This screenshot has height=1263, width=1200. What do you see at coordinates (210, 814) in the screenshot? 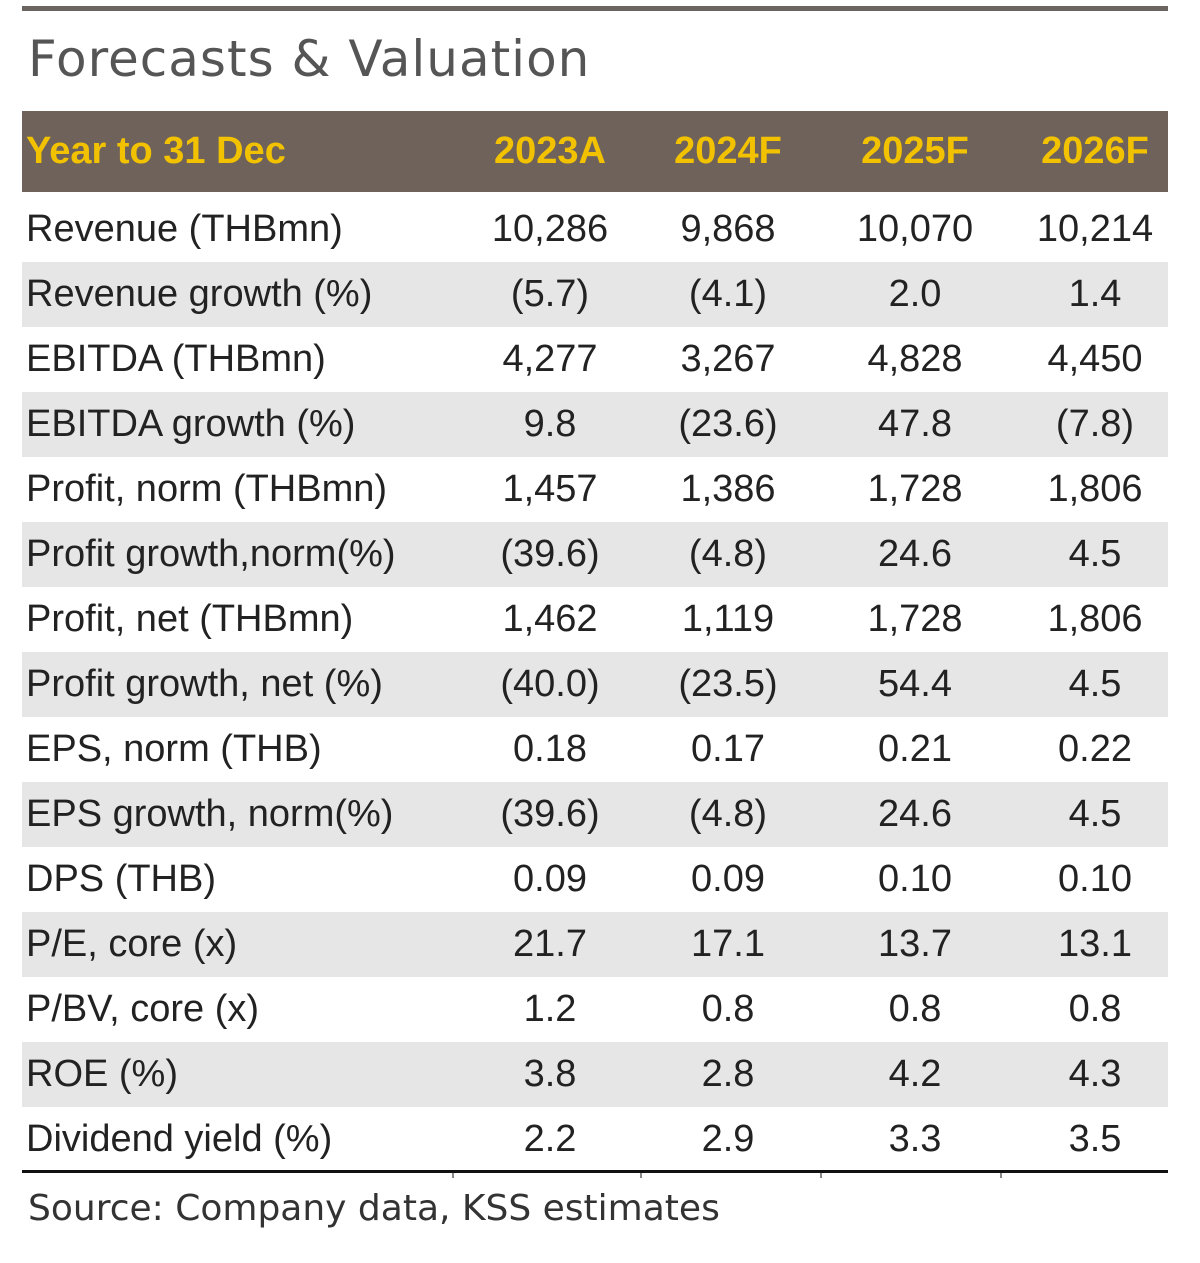
I see `row-label: EPS growth, norm(%)` at bounding box center [210, 814].